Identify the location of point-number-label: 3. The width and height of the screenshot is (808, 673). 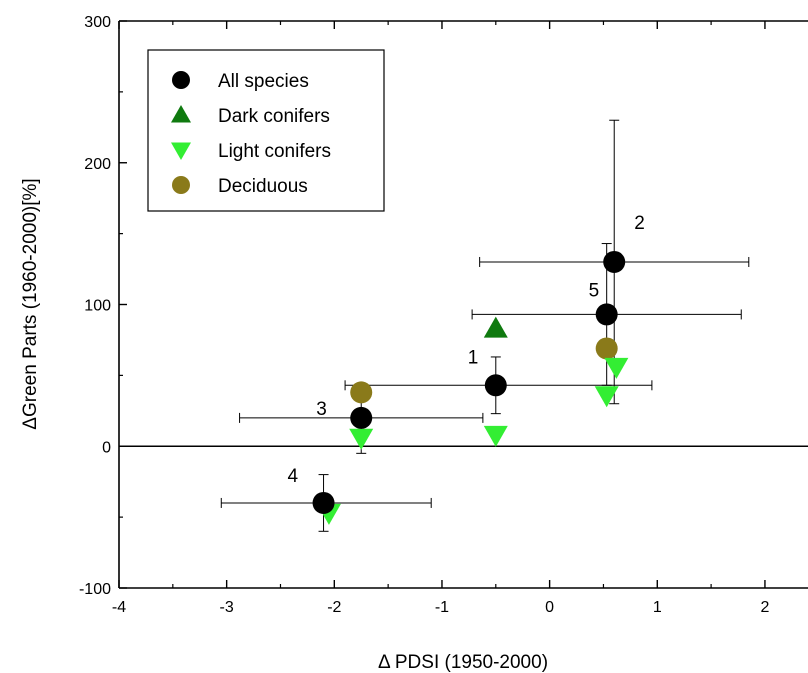
(321, 409).